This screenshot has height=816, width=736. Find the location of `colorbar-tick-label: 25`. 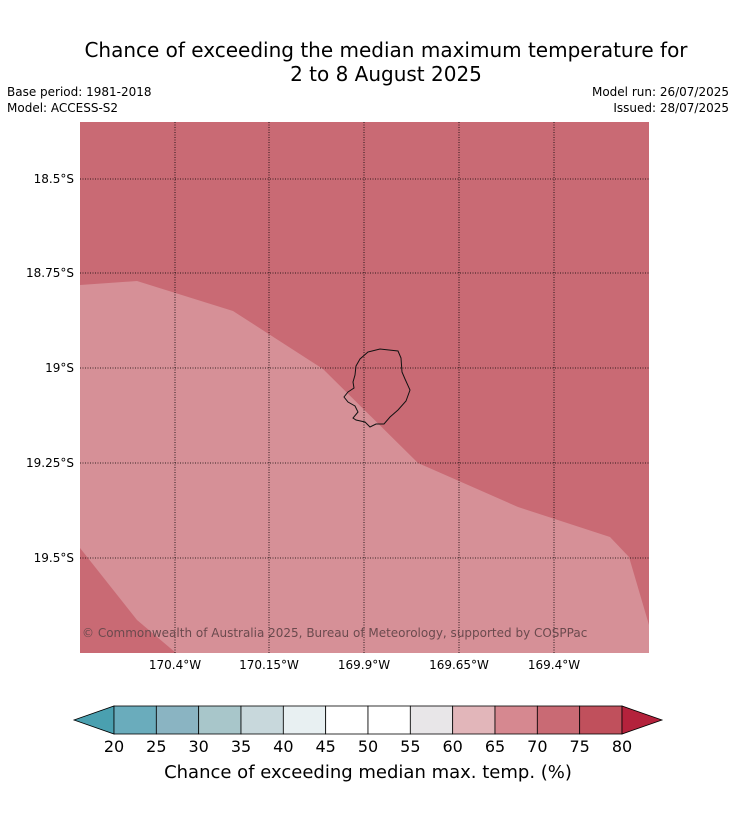

colorbar-tick-label: 25 is located at coordinates (156, 746).